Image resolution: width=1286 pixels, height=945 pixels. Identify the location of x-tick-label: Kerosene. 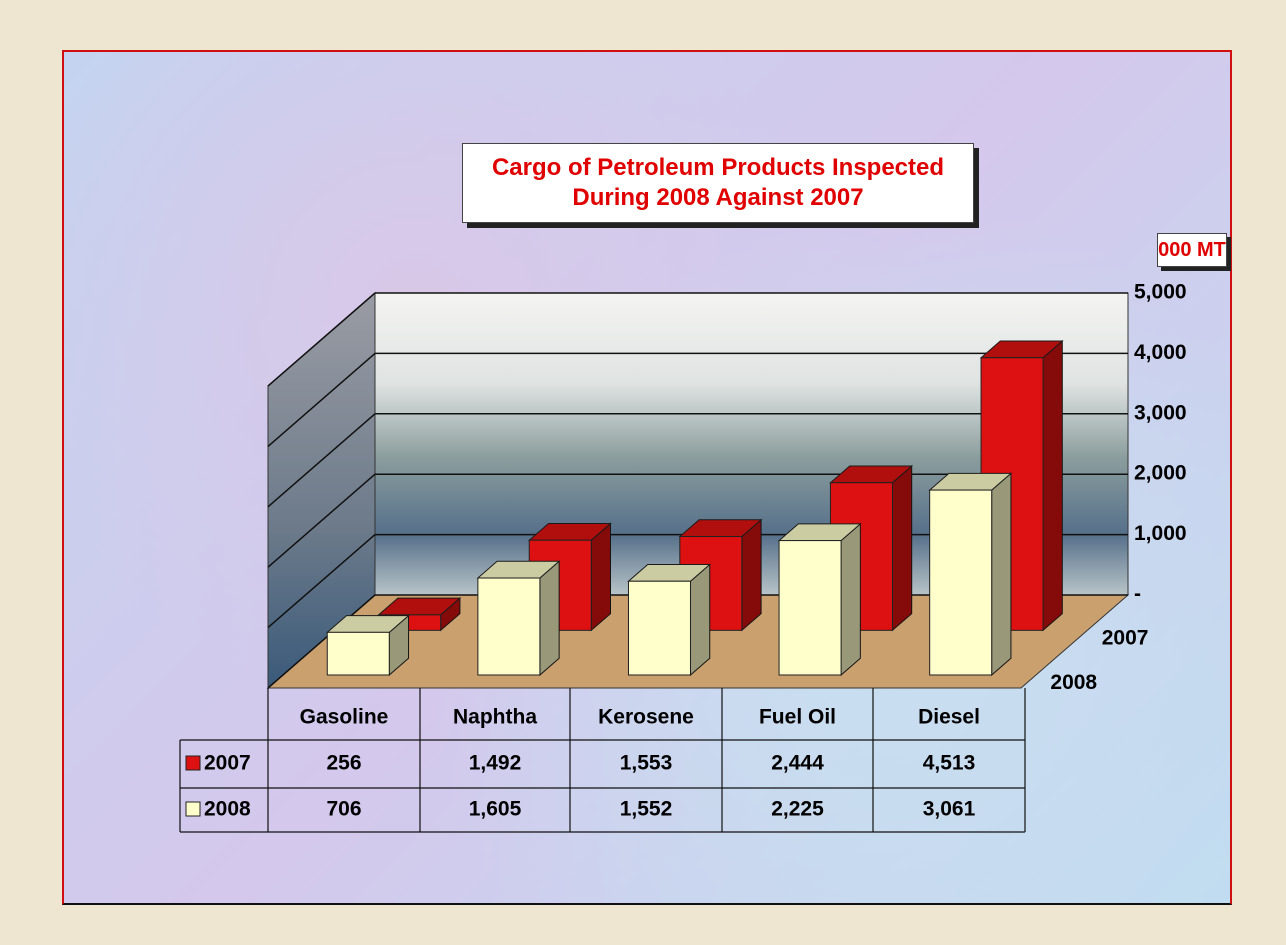
(646, 717).